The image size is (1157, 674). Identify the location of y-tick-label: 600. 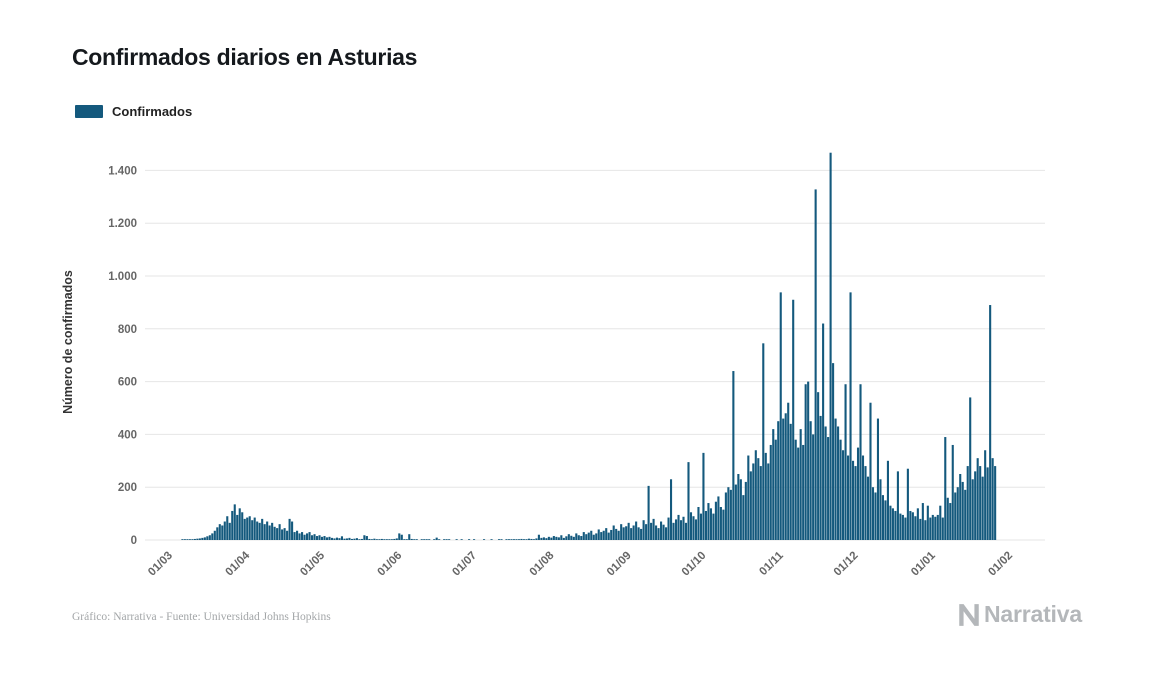
(127, 383).